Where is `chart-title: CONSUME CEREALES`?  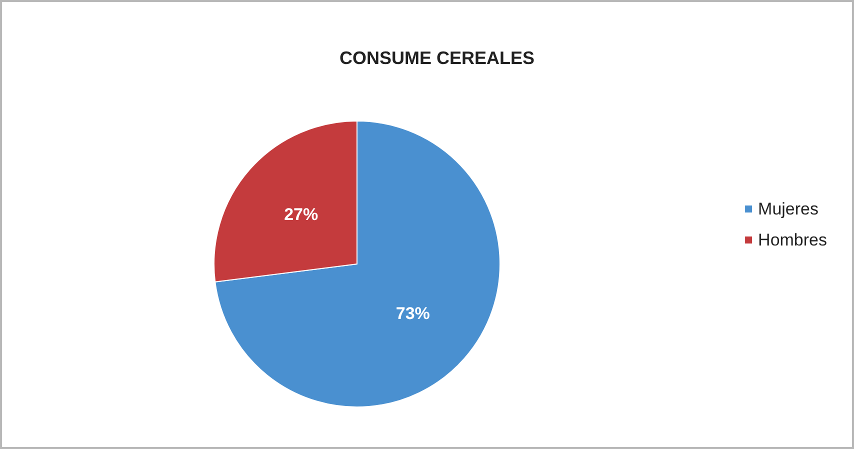 chart-title: CONSUME CEREALES is located at coordinates (437, 58).